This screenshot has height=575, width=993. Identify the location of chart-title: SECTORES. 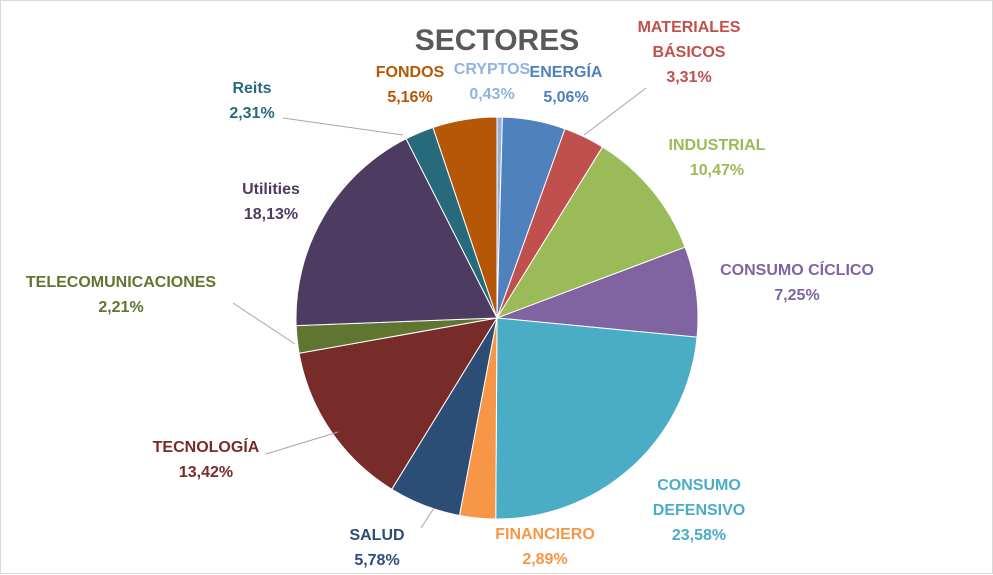
(497, 40).